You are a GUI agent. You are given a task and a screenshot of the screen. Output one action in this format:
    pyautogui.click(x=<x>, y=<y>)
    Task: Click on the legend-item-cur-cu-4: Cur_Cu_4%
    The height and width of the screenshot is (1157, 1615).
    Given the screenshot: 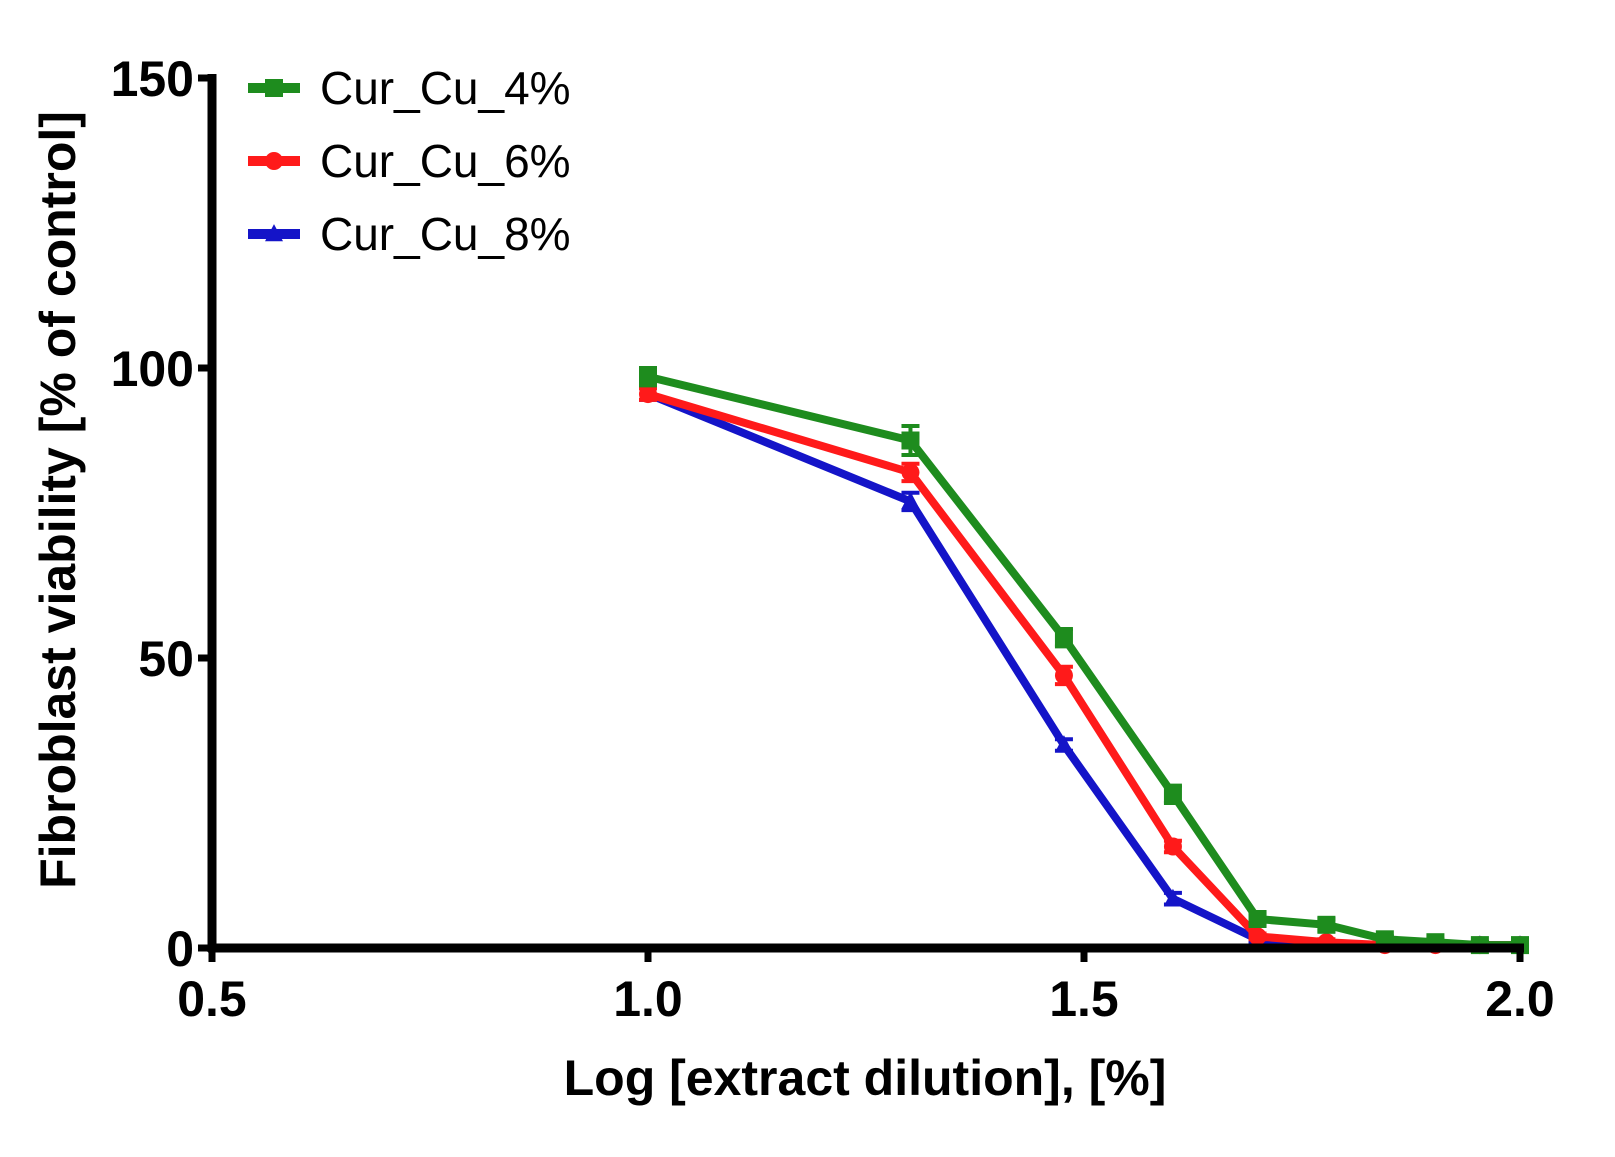 What is the action you would take?
    pyautogui.click(x=409, y=88)
    